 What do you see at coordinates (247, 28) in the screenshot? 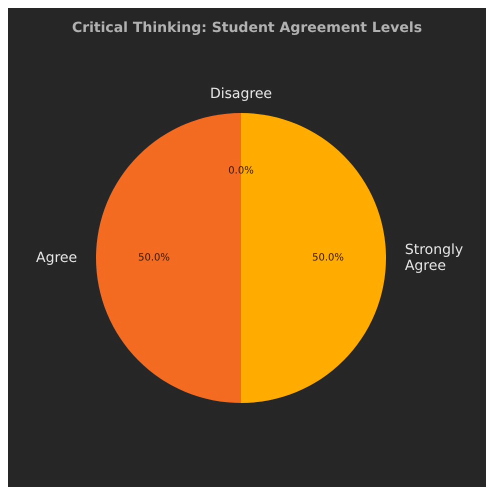
I see `chart-title: Critical Thinking: Student Agreement Levels` at bounding box center [247, 28].